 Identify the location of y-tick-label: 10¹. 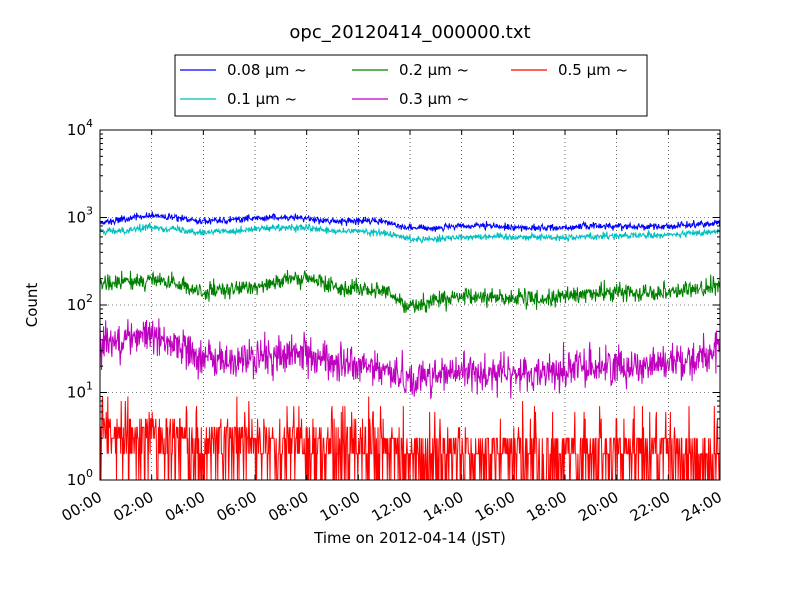
(80, 391).